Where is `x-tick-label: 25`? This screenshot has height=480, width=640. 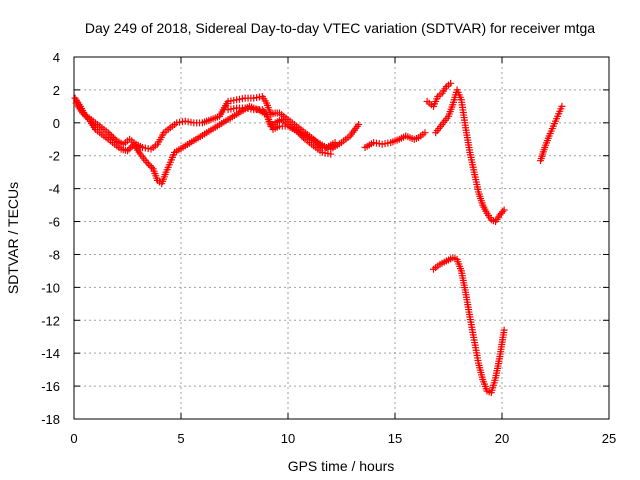
x-tick-label: 25 is located at coordinates (609, 438).